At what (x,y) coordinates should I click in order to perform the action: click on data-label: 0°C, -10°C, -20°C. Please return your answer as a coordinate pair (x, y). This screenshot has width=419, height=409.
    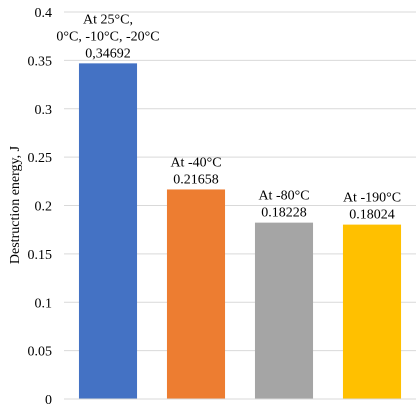
    Looking at the image, I should click on (107, 36).